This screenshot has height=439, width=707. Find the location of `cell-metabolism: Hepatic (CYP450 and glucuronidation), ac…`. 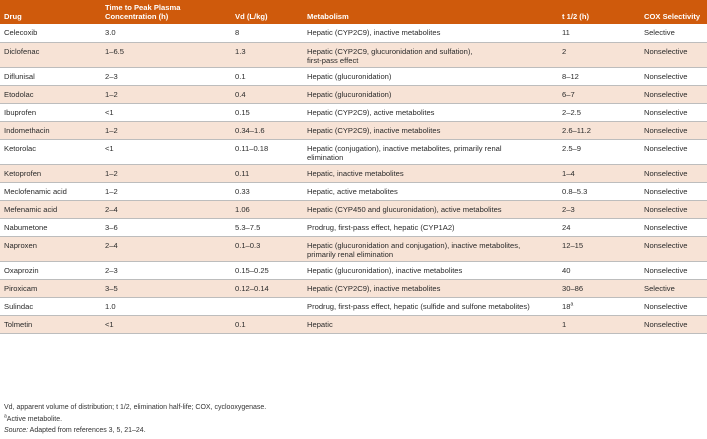

cell-metabolism: Hepatic (CYP450 and glucuronidation), ac… is located at coordinates (430, 209).